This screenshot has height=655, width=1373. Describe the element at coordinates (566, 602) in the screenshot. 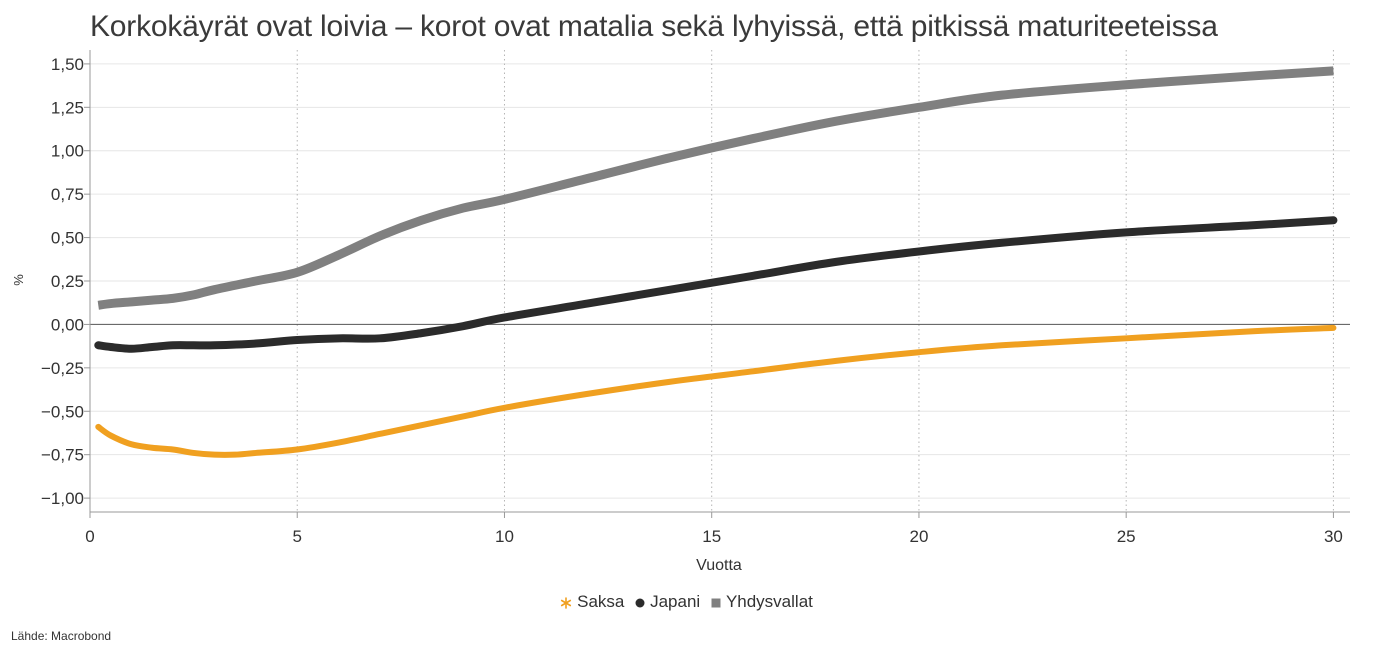

I see `star-marker-icon` at that location.